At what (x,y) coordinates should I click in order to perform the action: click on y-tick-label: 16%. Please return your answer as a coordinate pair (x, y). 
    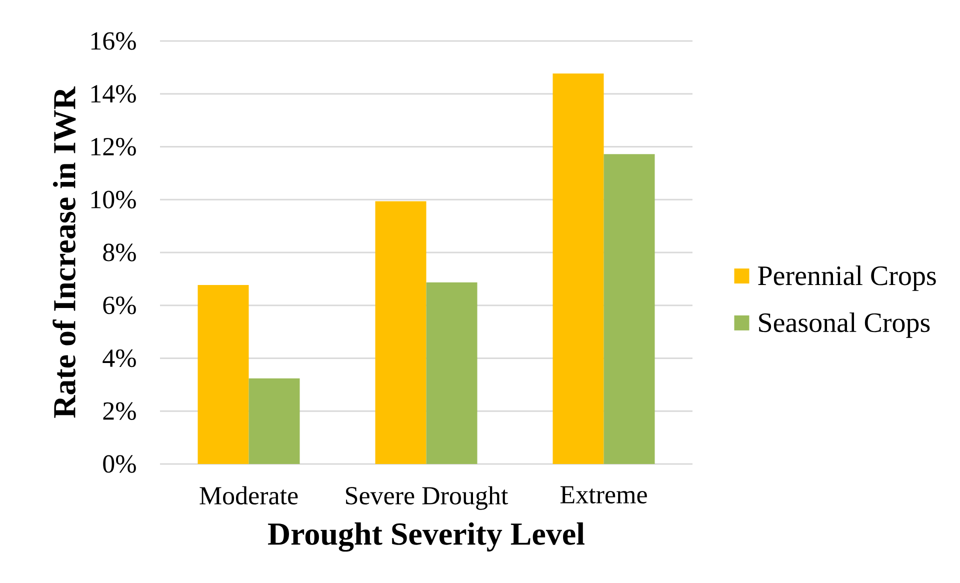
    Looking at the image, I should click on (113, 41).